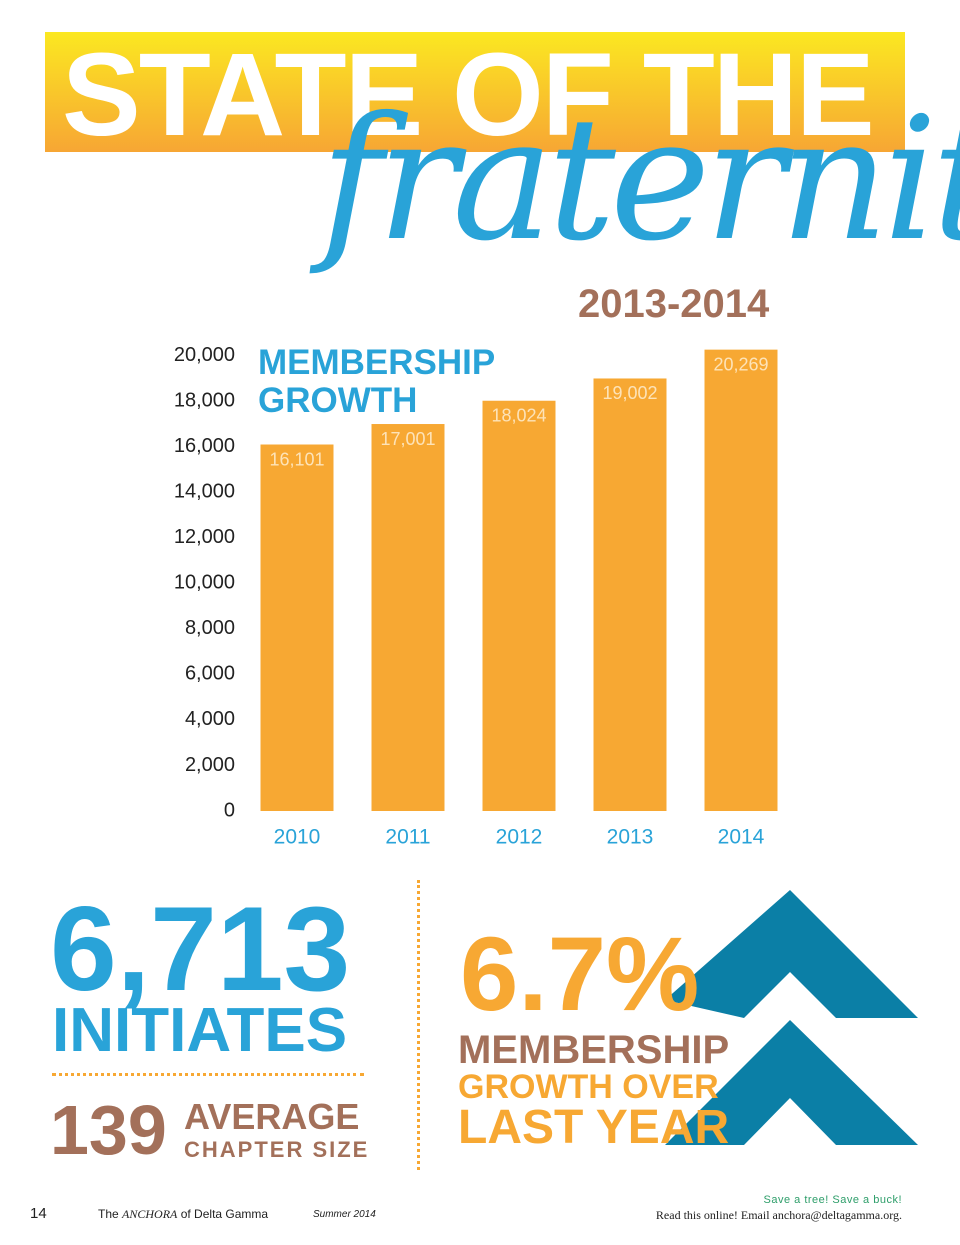 This screenshot has height=1245, width=960. I want to click on chapter-label: CHAPTER SIZE, so click(277, 1149).